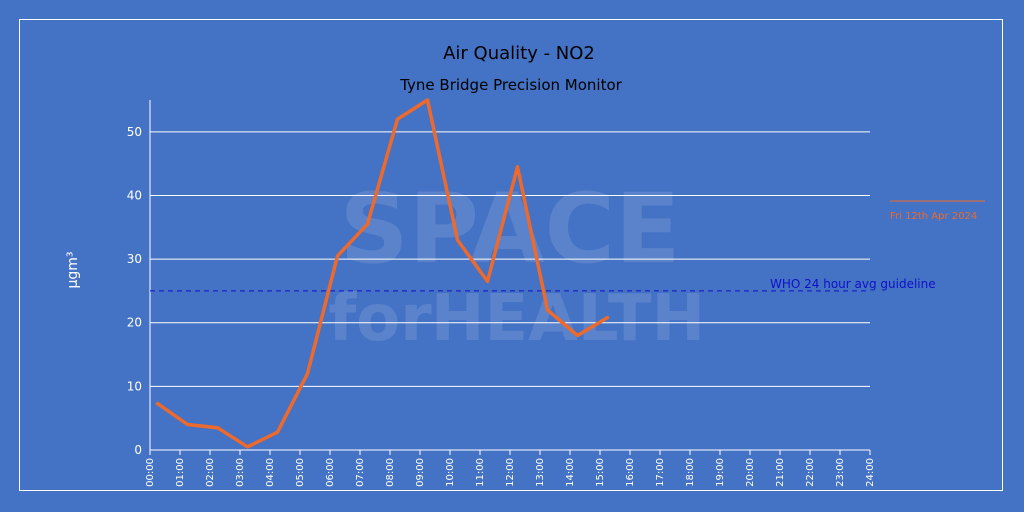 The image size is (1024, 512). What do you see at coordinates (853, 284) in the screenshot?
I see `reference-line-label: WHO 24 hour avg guideline` at bounding box center [853, 284].